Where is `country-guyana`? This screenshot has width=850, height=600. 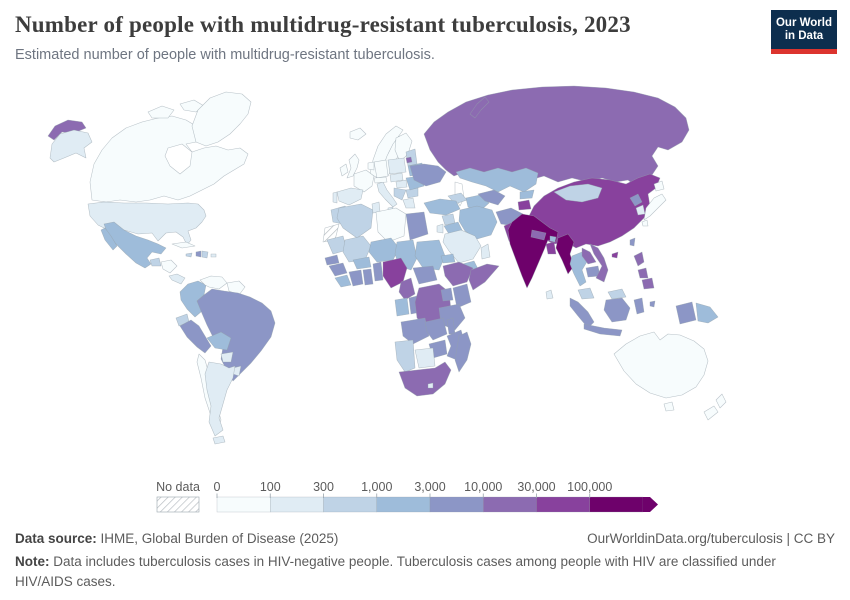
country-guyana is located at coordinates (236, 288).